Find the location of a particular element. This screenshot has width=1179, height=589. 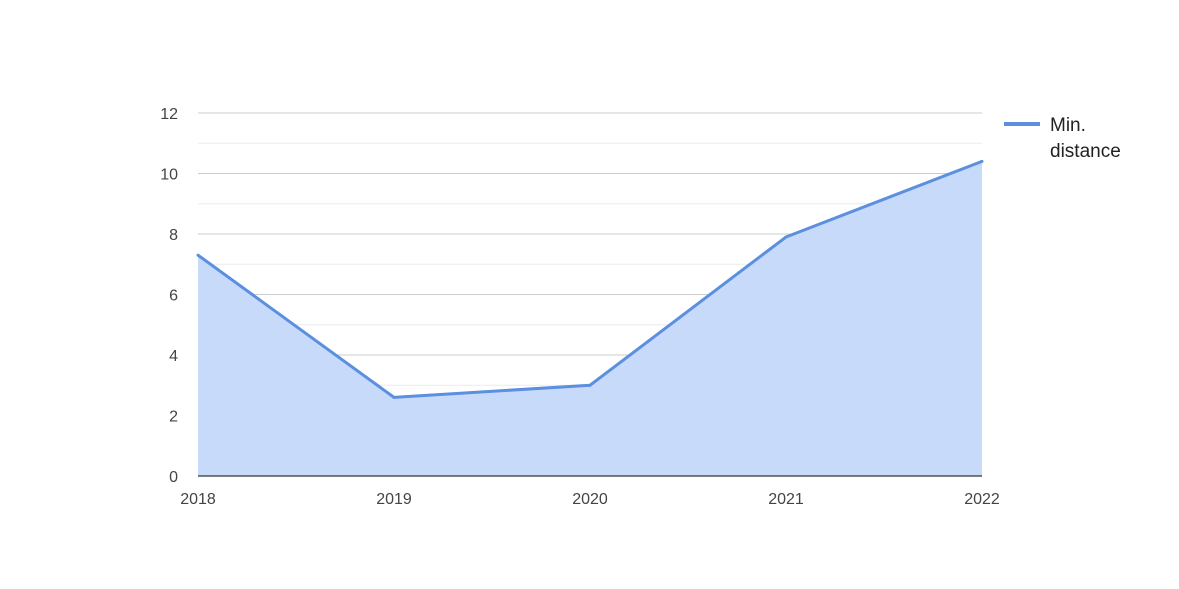

x-tick-label: 2021 is located at coordinates (786, 499).